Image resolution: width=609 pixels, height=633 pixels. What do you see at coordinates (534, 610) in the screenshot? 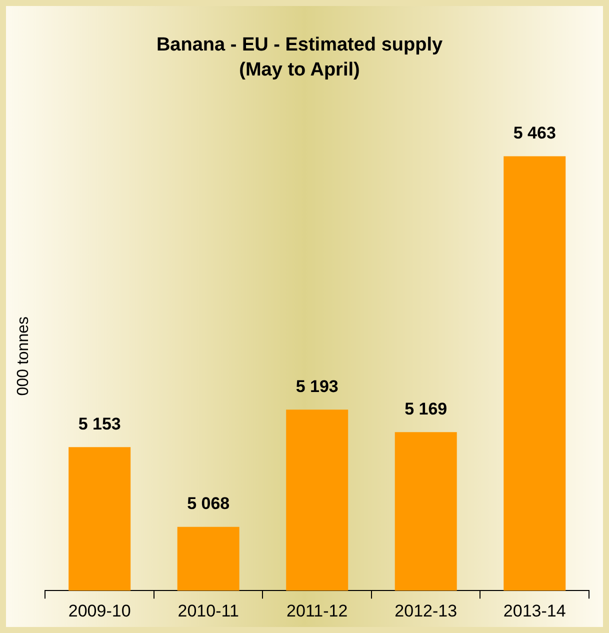
I see `x-tick-label: 2013-14` at bounding box center [534, 610].